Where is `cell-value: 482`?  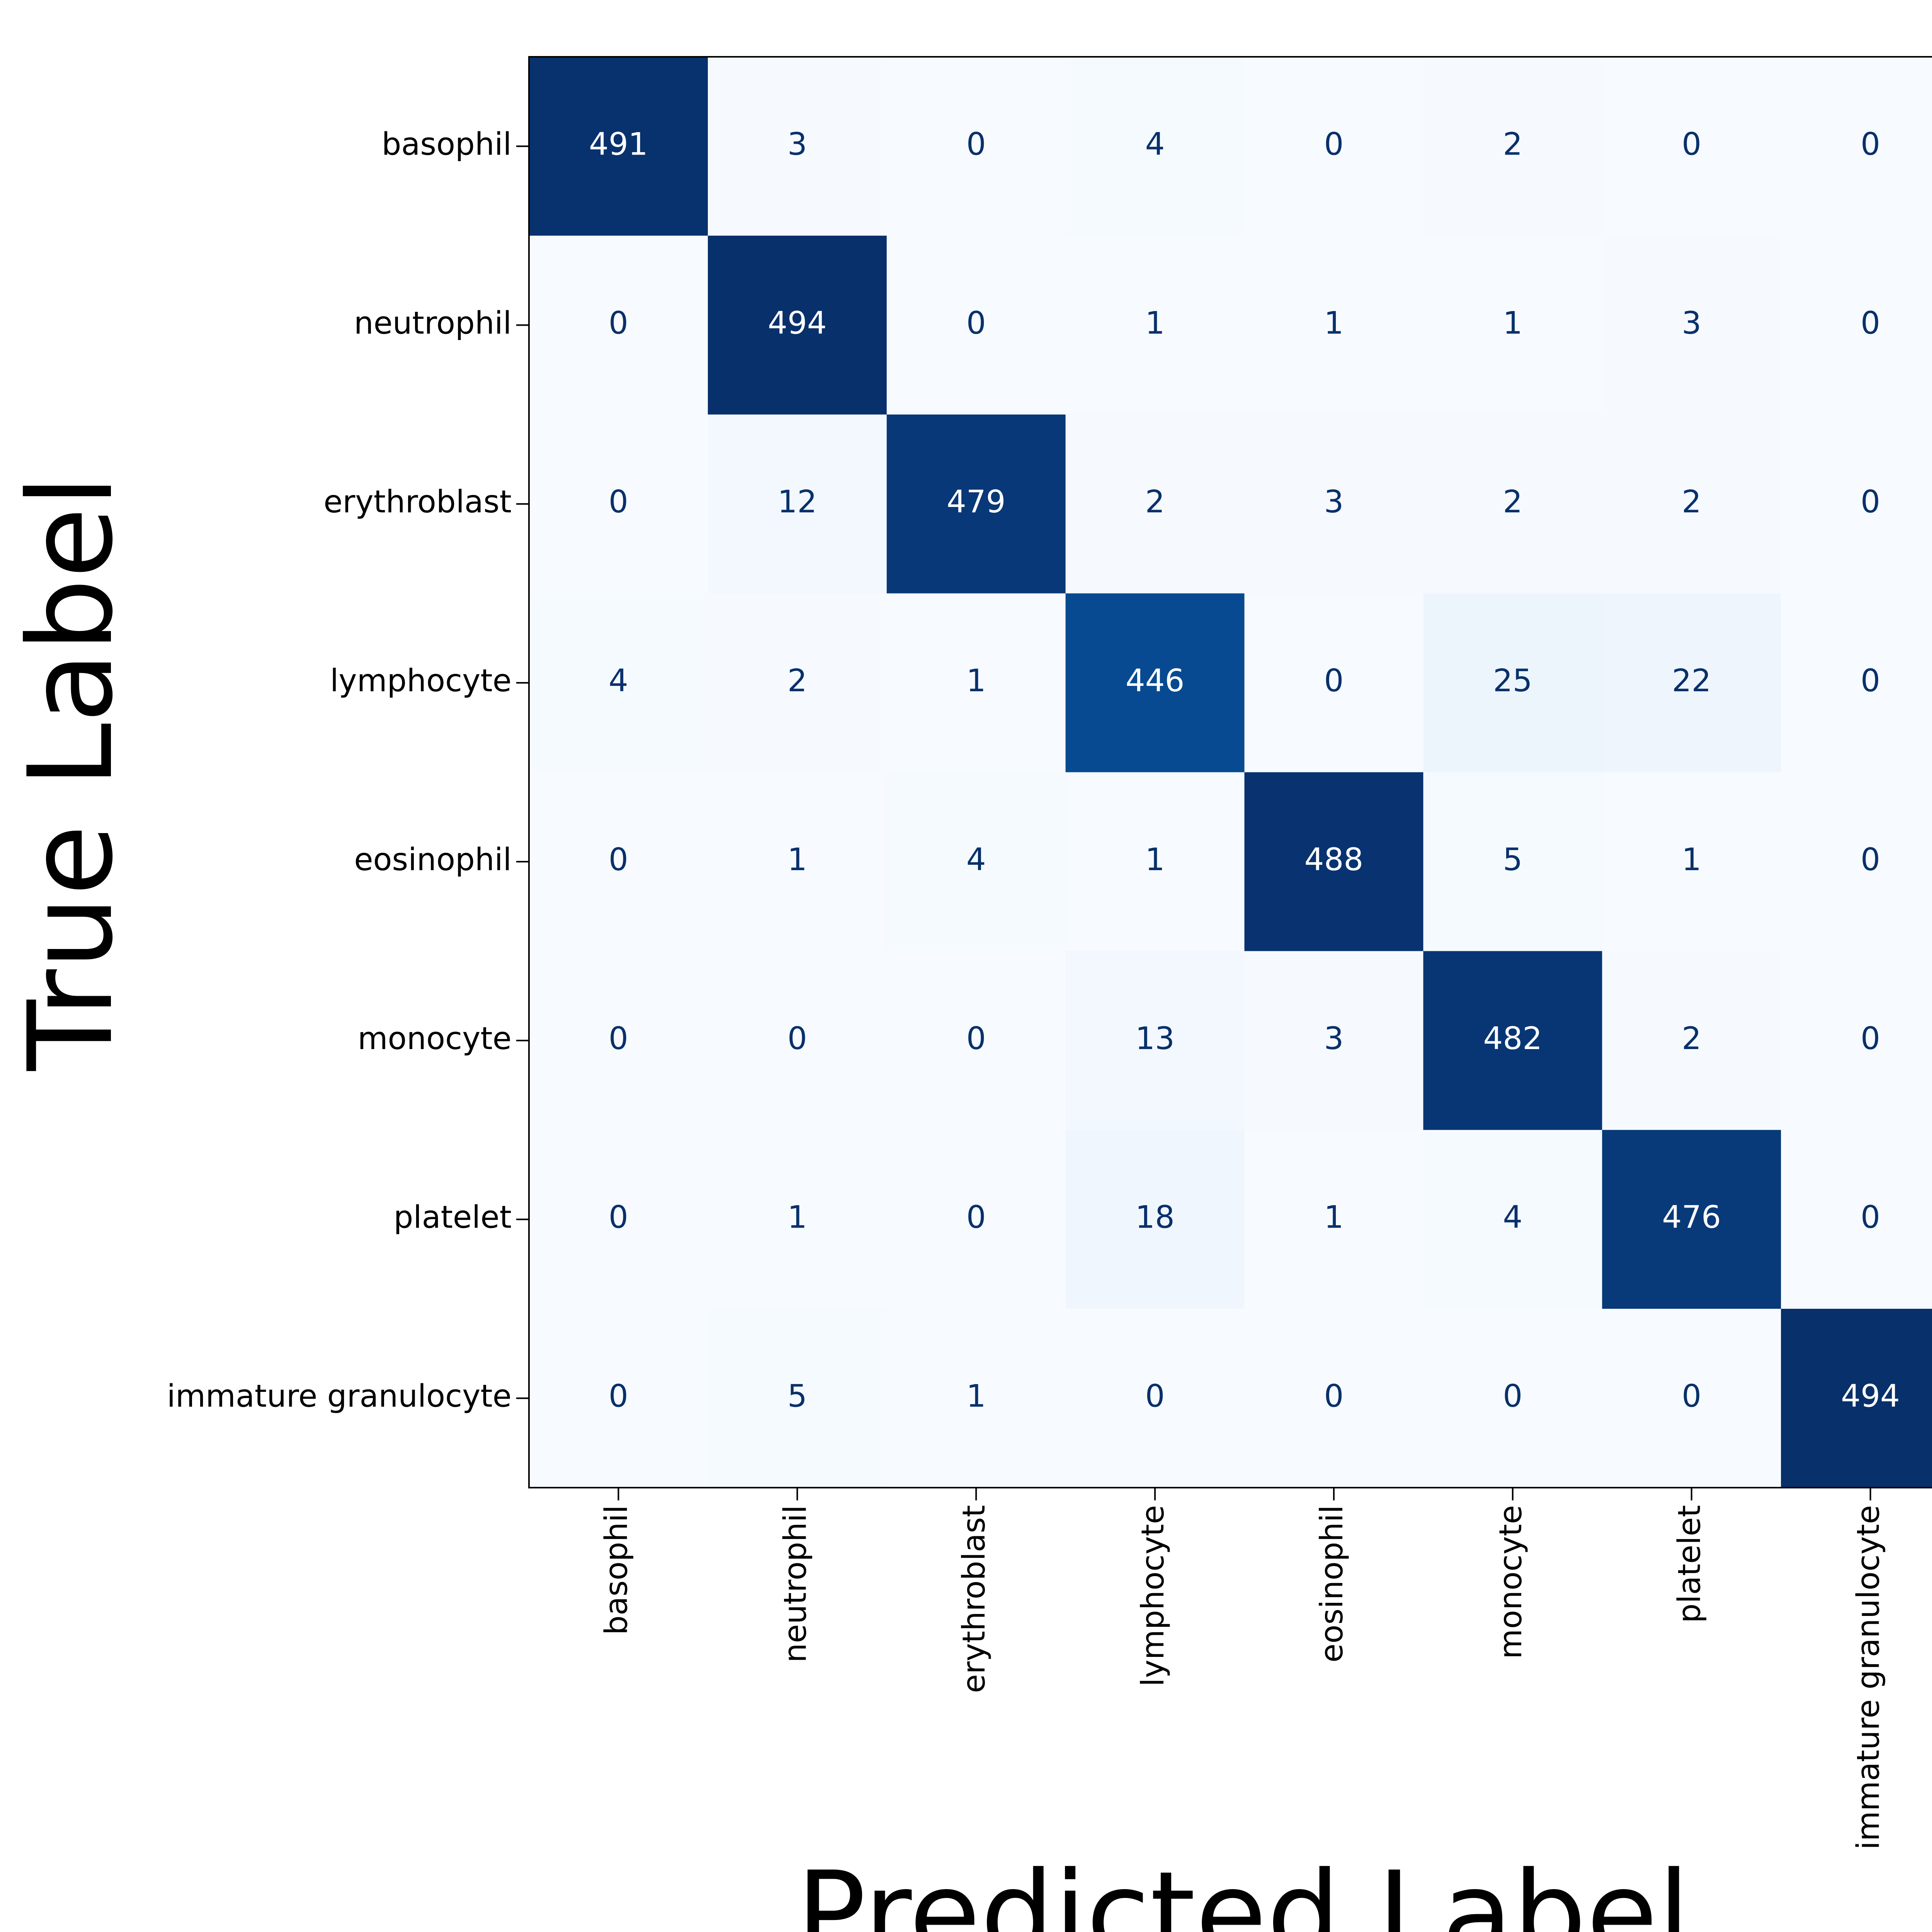 cell-value: 482 is located at coordinates (1512, 1038).